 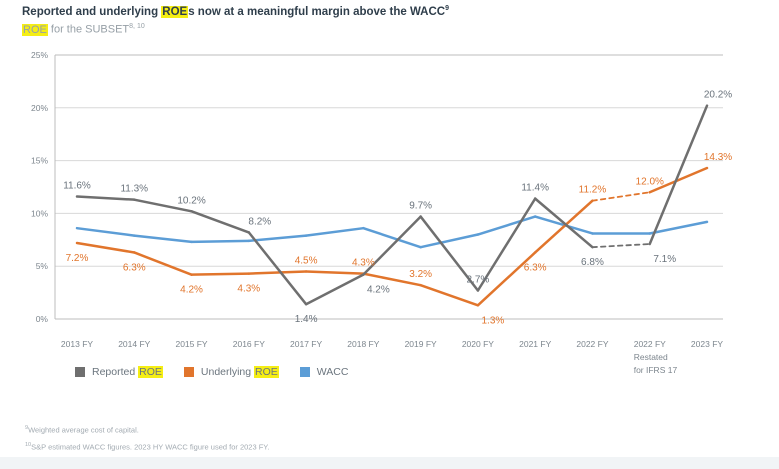 I want to click on page-bottom-band, so click(x=389, y=463).